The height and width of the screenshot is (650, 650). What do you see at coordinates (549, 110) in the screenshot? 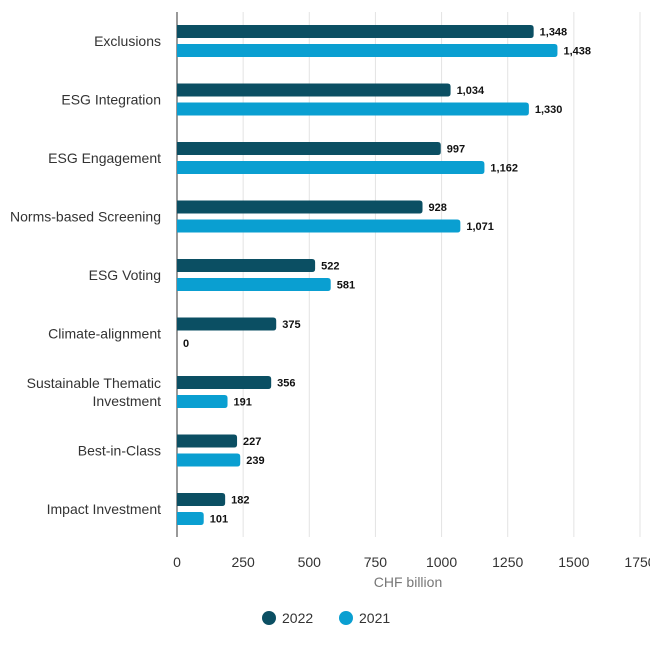
I see `data-label: 1,330` at bounding box center [549, 110].